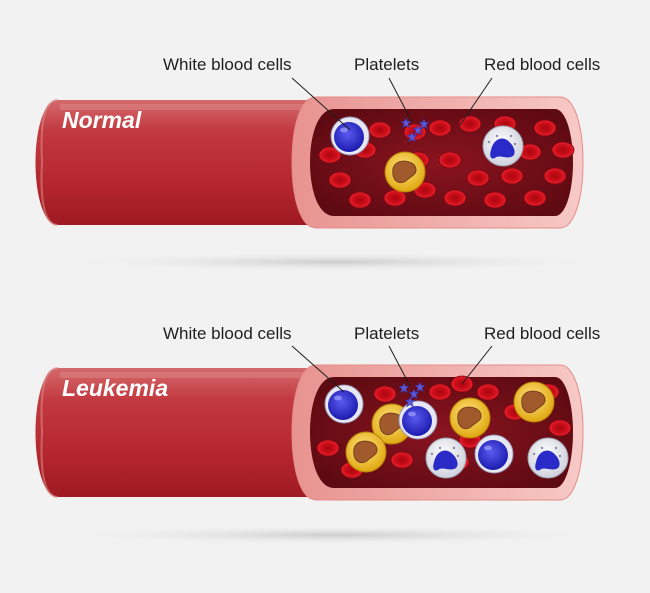 The height and width of the screenshot is (593, 650). What do you see at coordinates (102, 120) in the screenshot?
I see `panel-title: Normal` at bounding box center [102, 120].